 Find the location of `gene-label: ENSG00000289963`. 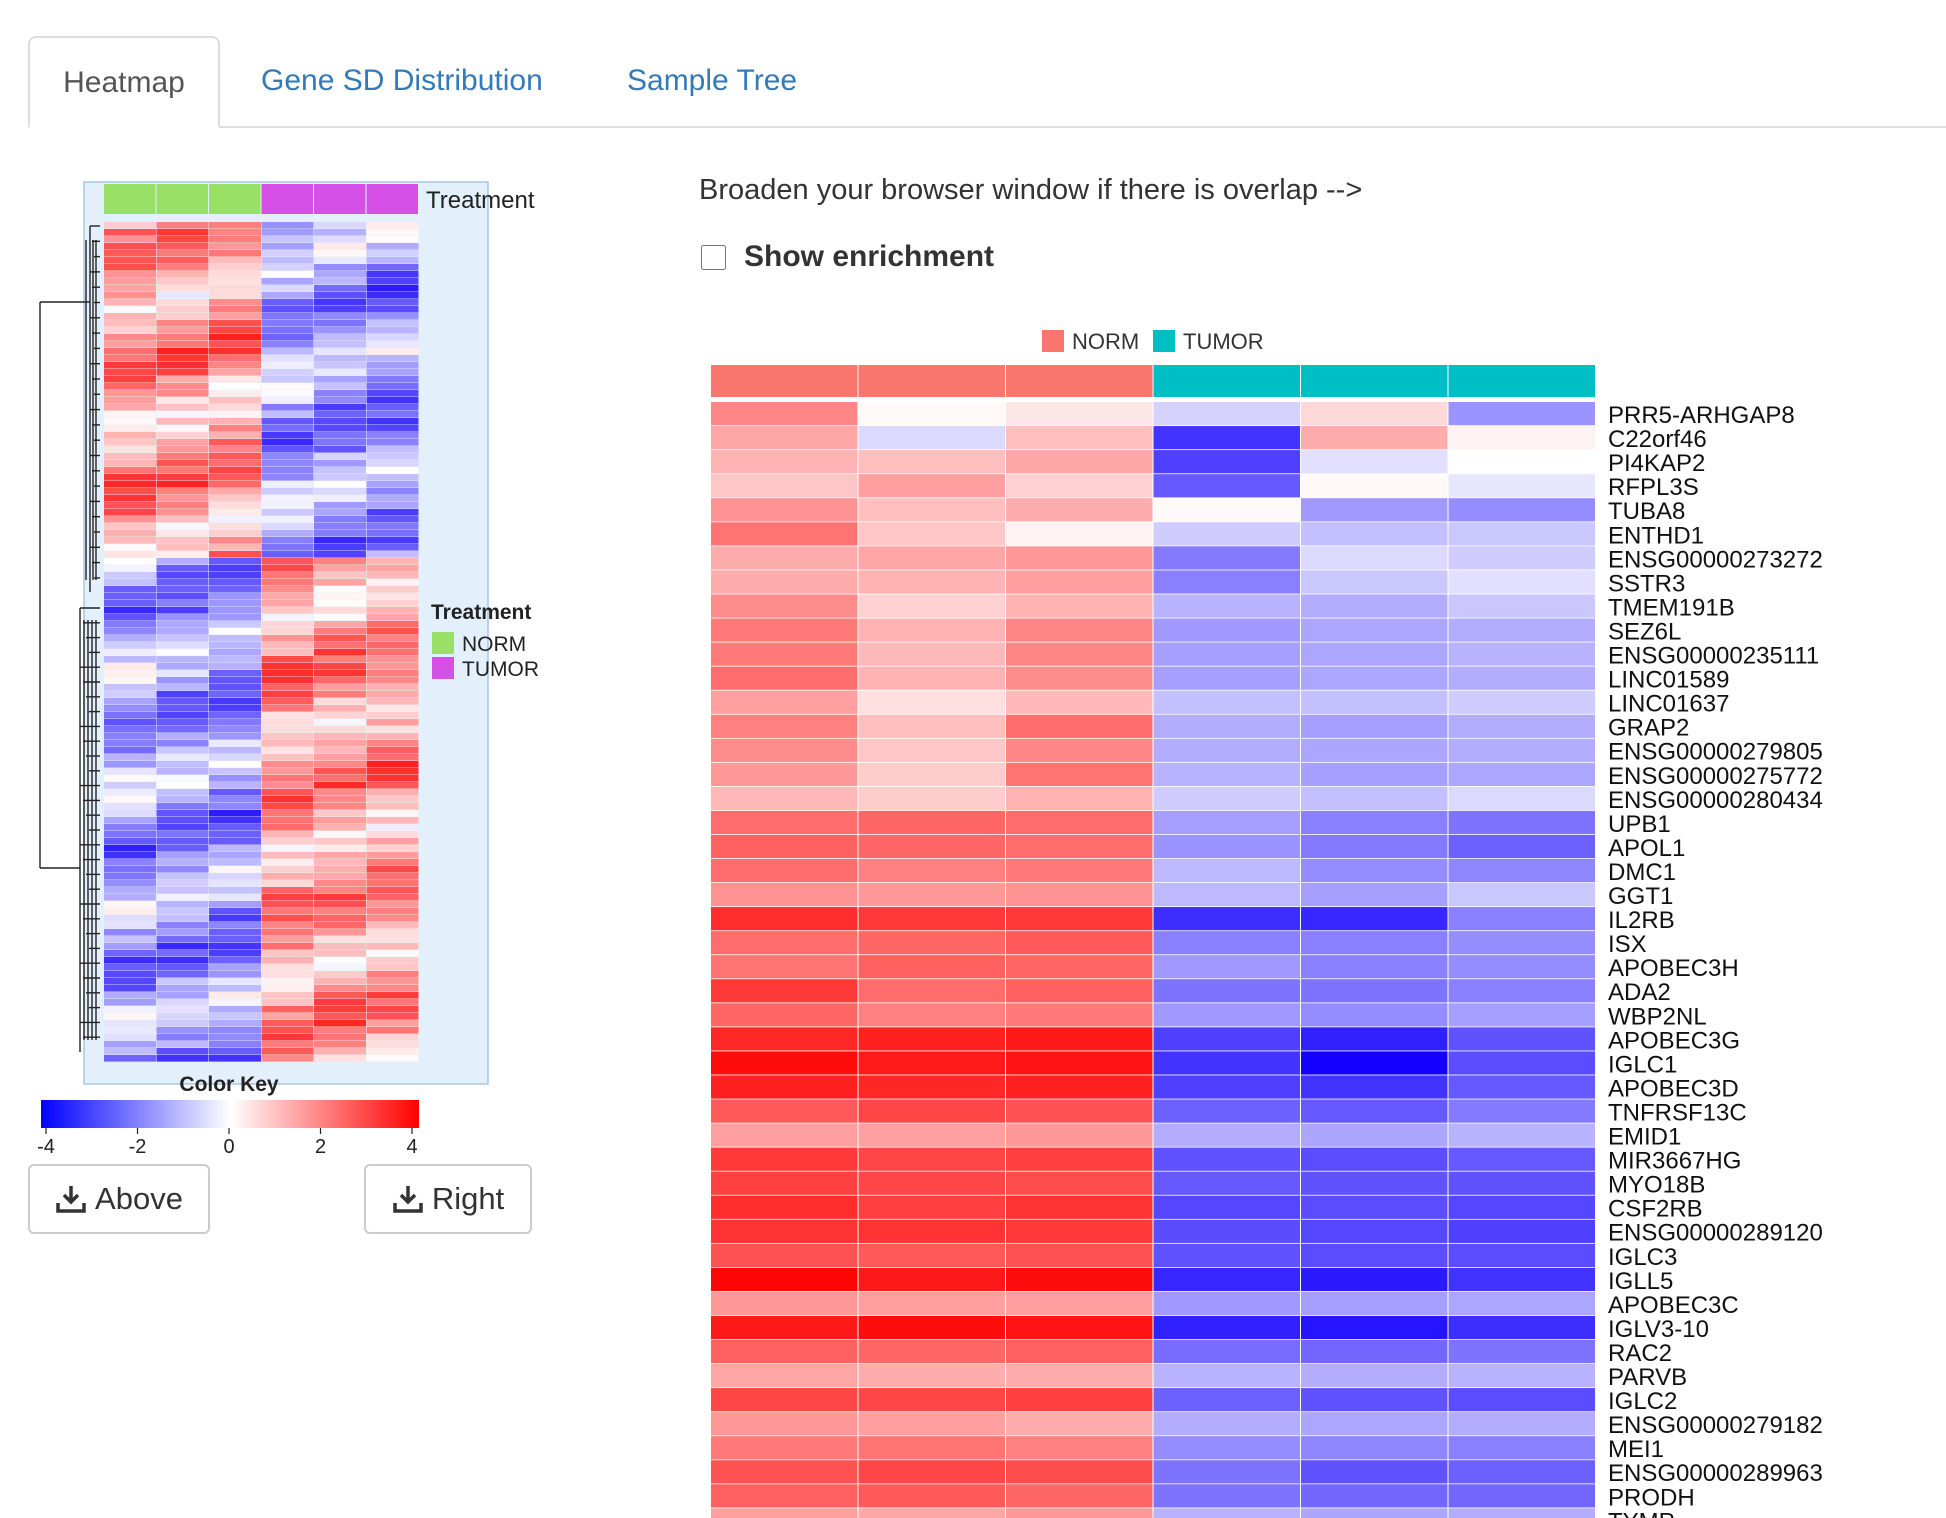

gene-label: ENSG00000289963 is located at coordinates (1715, 1473).